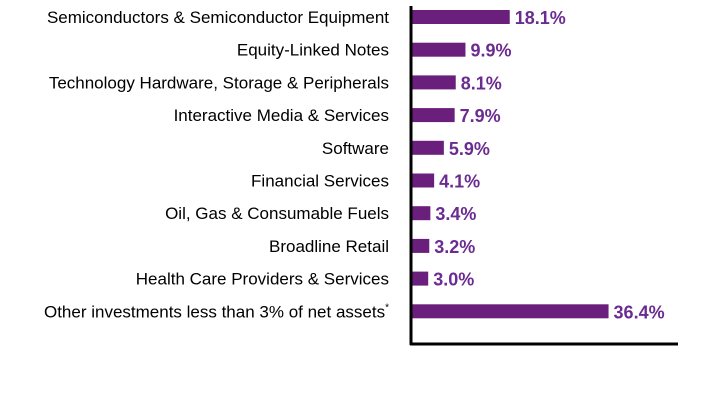 Image resolution: width=708 pixels, height=408 pixels. I want to click on category-label: Health Care Providers & Services, so click(262, 279).